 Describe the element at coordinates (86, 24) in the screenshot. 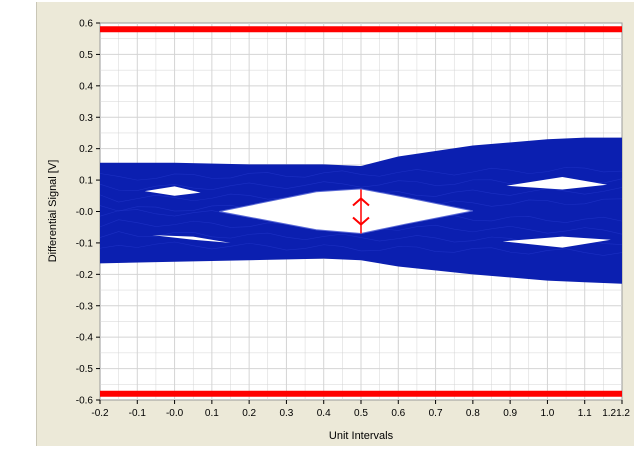

I see `y-tick-label: 0.6` at that location.